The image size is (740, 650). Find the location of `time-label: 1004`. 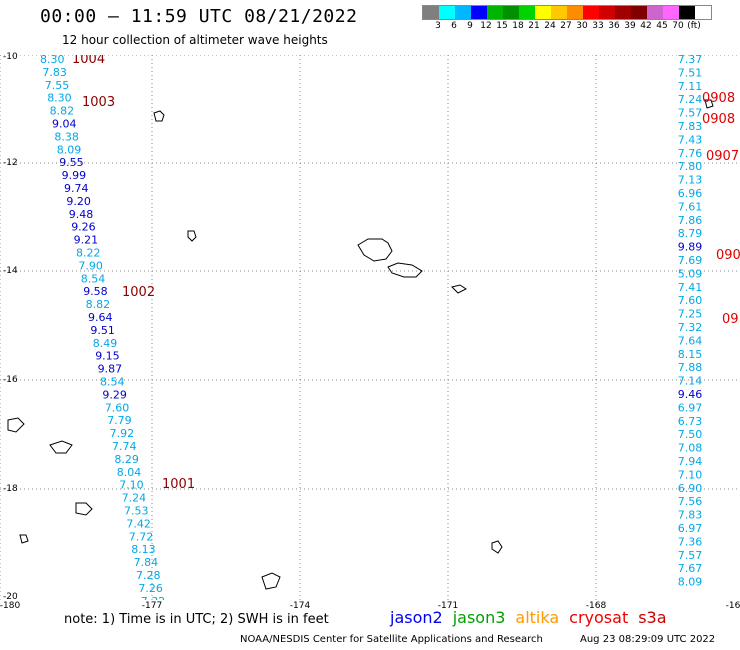

time-label: 1004 is located at coordinates (88, 61).